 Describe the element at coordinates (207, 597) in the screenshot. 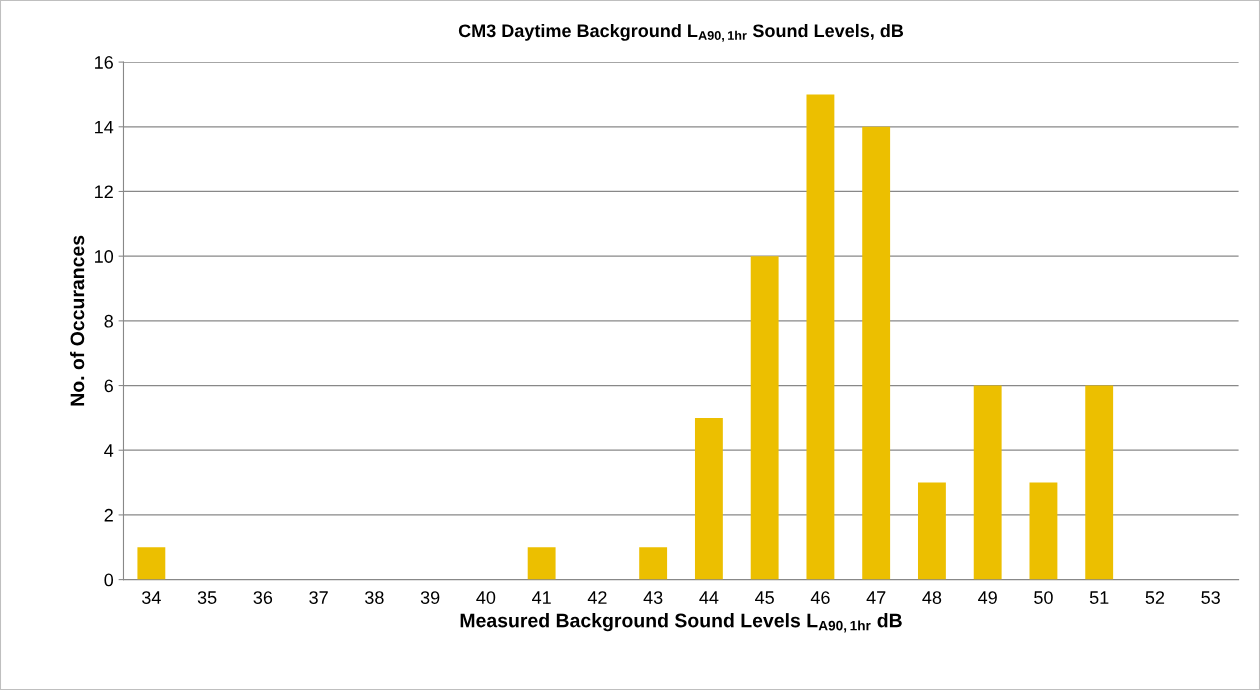

I see `x-tick-label: 35` at that location.